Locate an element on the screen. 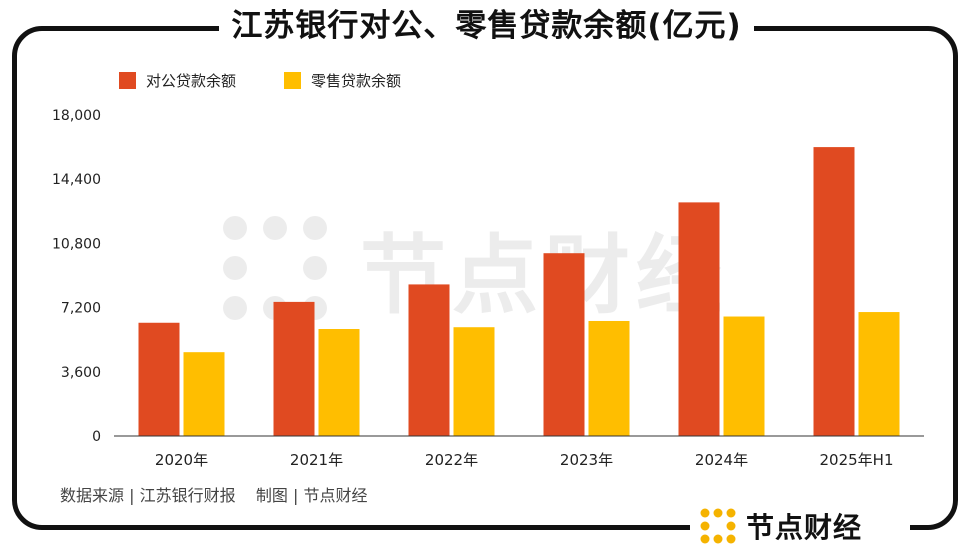 The width and height of the screenshot is (973, 557). y-tick-label: 14,400 is located at coordinates (76, 180).